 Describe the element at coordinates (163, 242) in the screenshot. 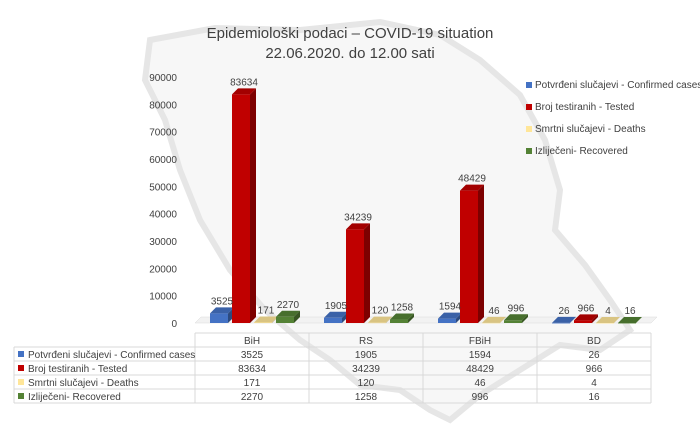

I see `y-tick-label: 30000` at that location.